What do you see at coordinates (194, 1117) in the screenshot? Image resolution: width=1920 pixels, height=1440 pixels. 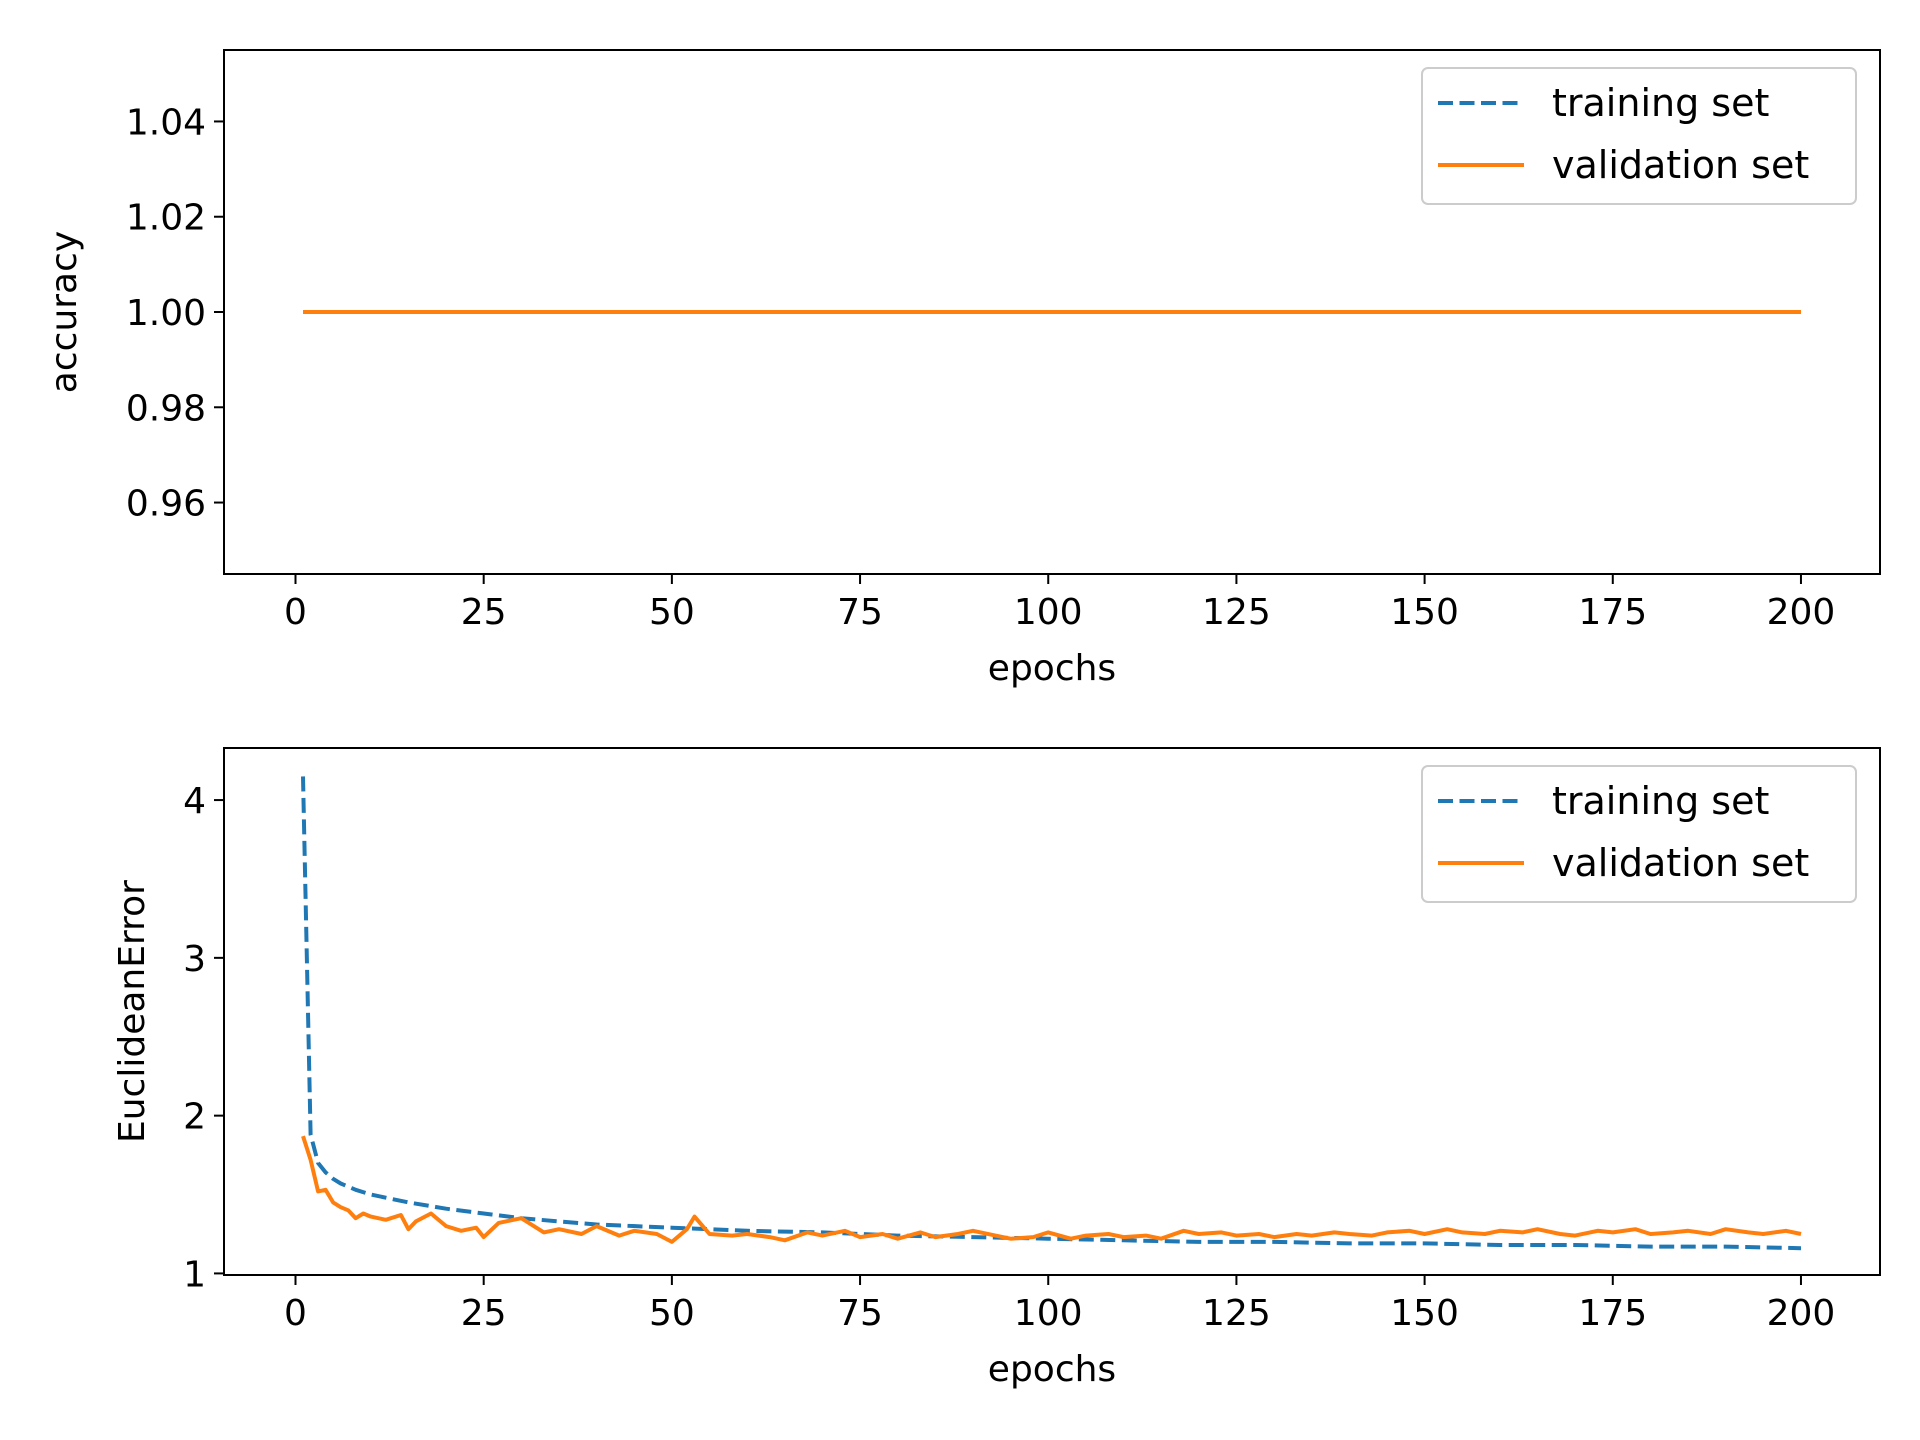 I see `y-tick-label: 2` at bounding box center [194, 1117].